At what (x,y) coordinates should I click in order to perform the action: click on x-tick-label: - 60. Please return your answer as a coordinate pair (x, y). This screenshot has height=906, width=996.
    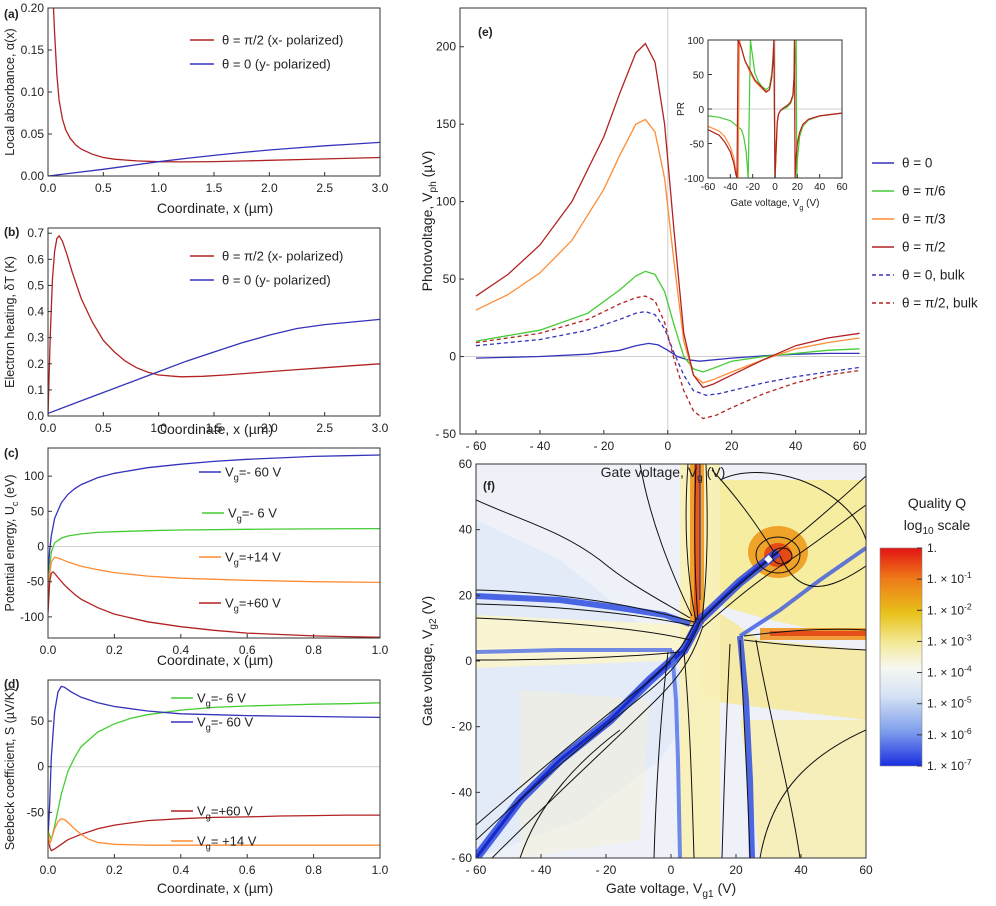
    Looking at the image, I should click on (476, 446).